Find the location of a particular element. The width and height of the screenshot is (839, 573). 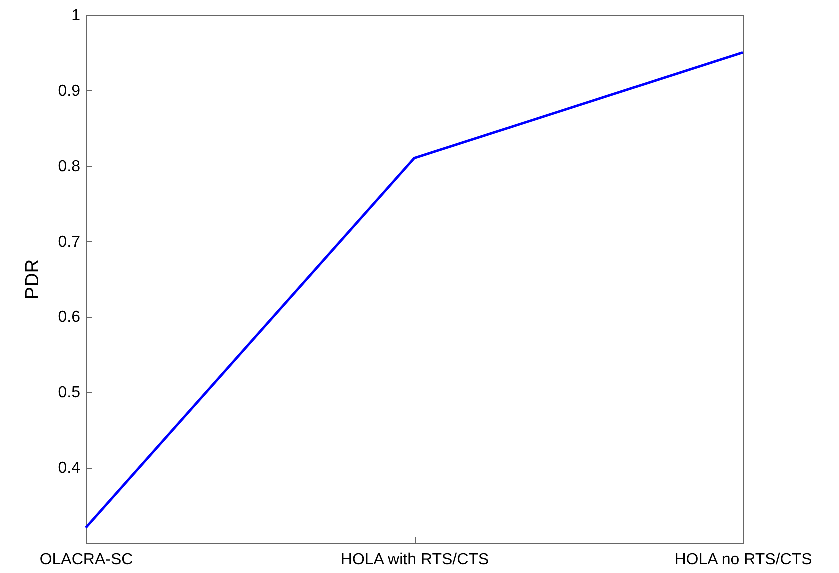

y-tick-label: 0.4 is located at coordinates (69, 469).